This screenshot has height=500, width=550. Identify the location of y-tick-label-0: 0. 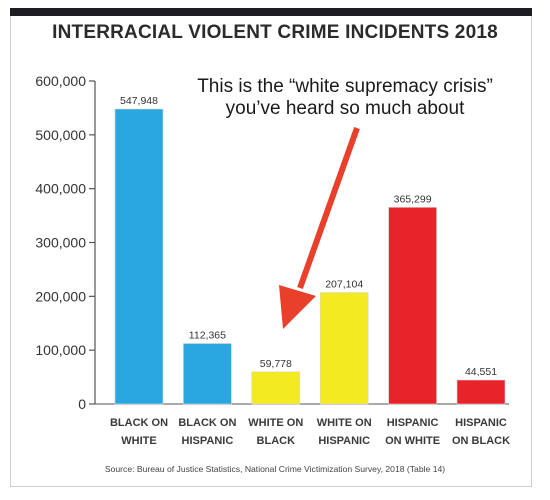
(82, 404).